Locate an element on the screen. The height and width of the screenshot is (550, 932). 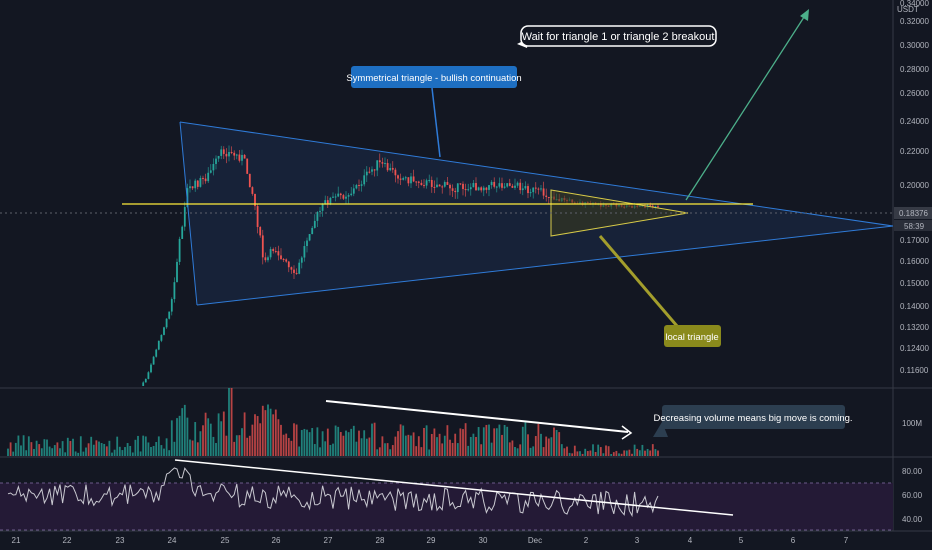
top-note-box is located at coordinates (618, 36).